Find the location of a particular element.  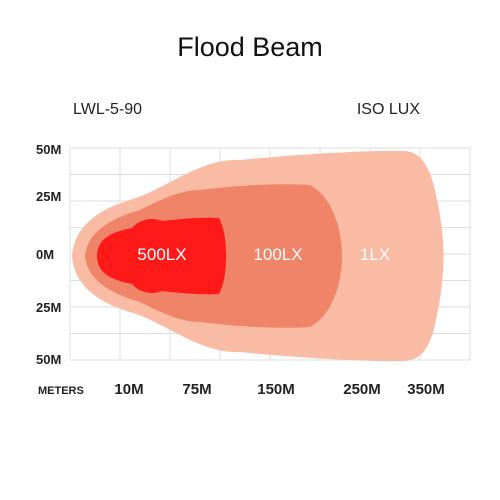

chart-title: Flood Beam is located at coordinates (250, 47).